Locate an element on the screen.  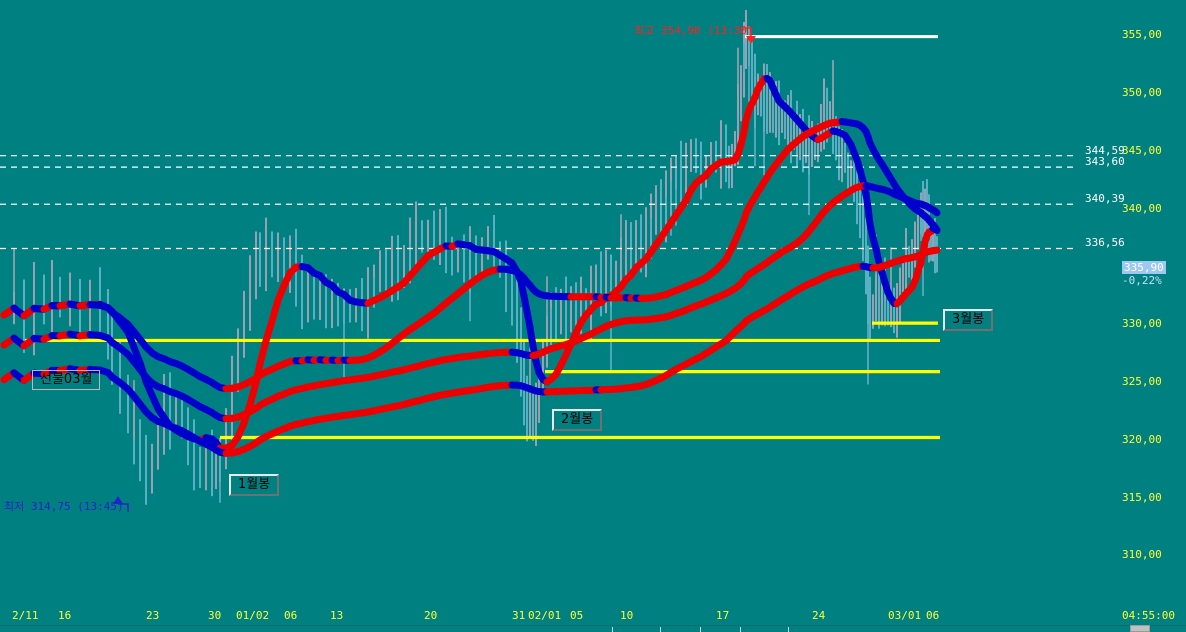
period-label-3: 2월봉 is located at coordinates (577, 420).